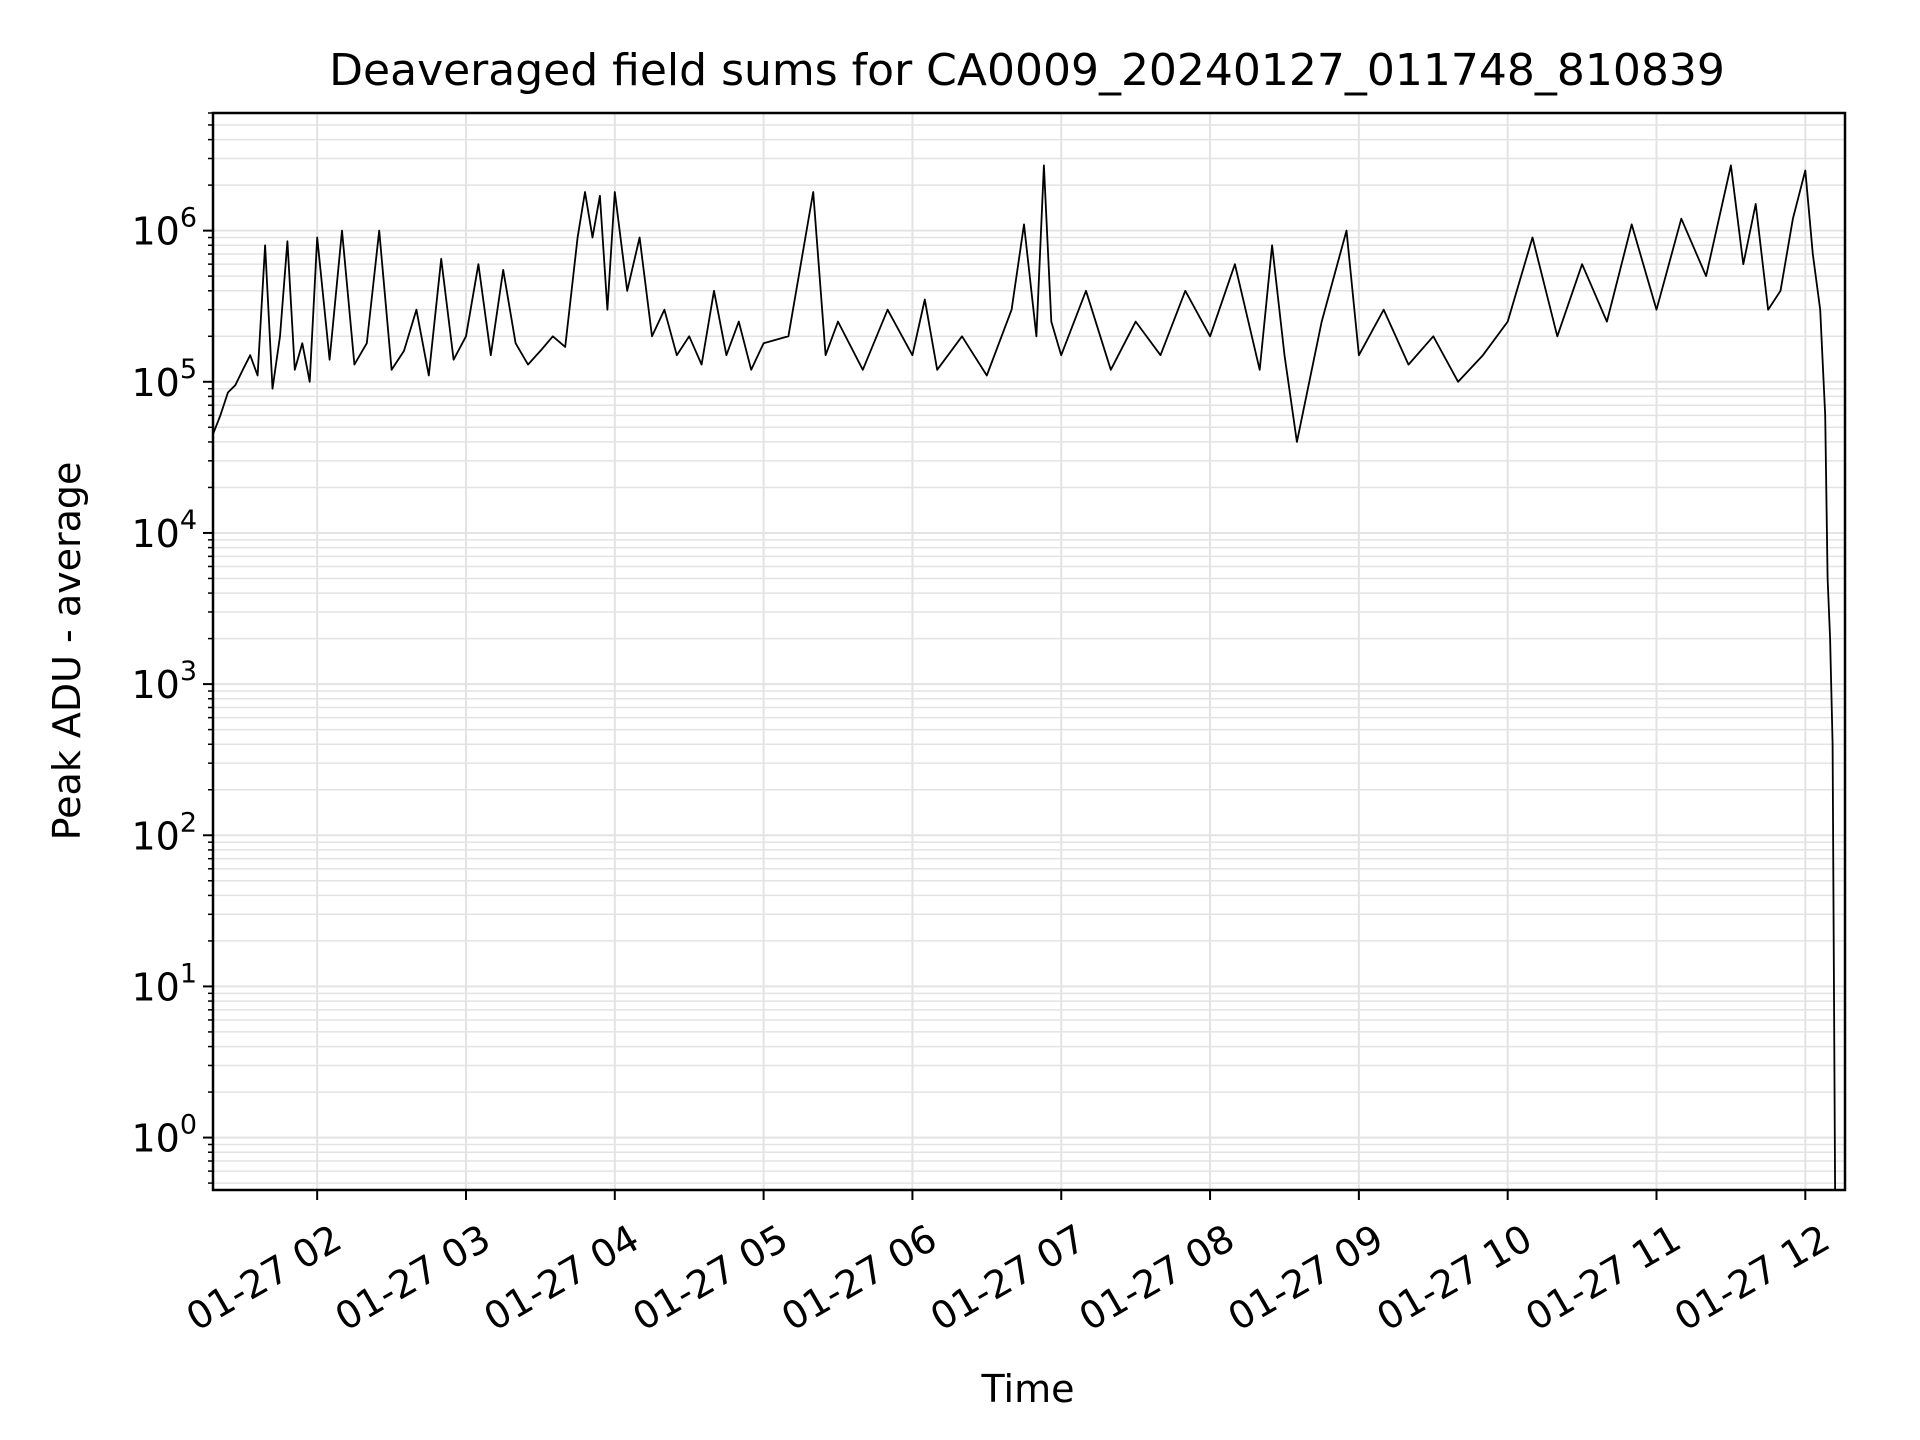 The height and width of the screenshot is (1440, 1920). Describe the element at coordinates (1028, 1389) in the screenshot. I see `x-axis-label: Time` at that location.